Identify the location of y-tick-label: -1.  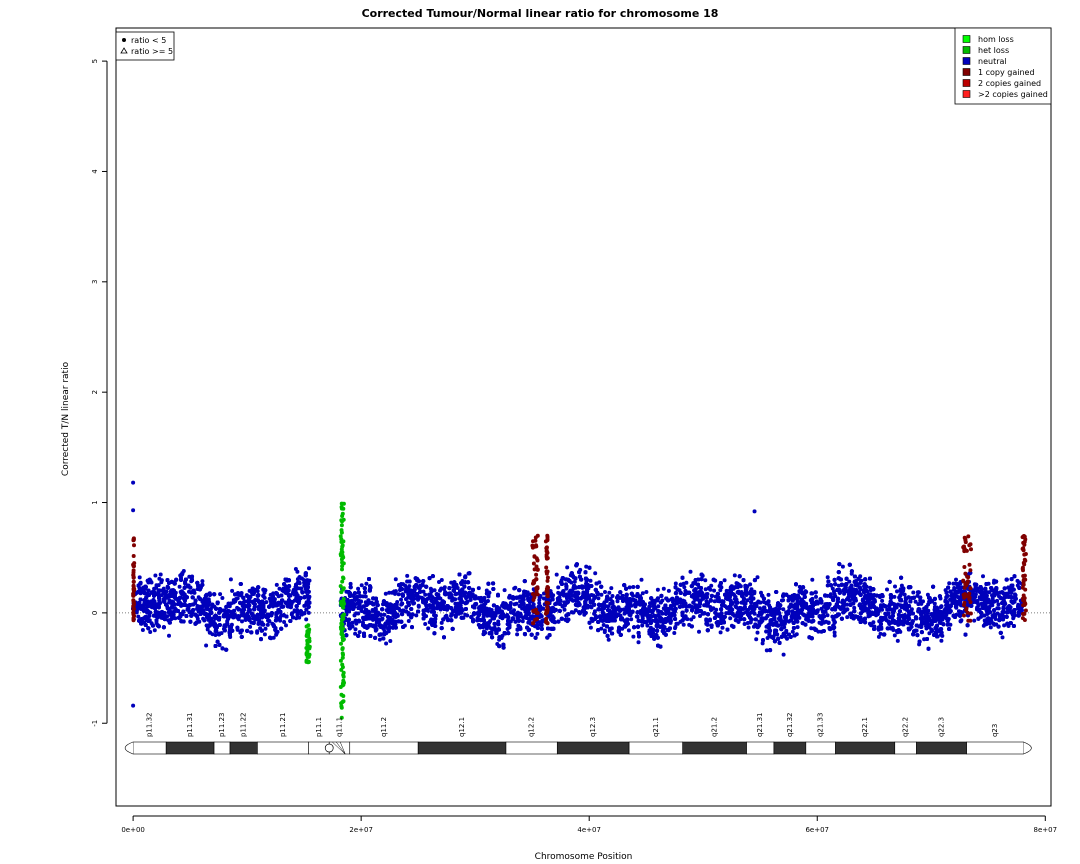
(95, 723).